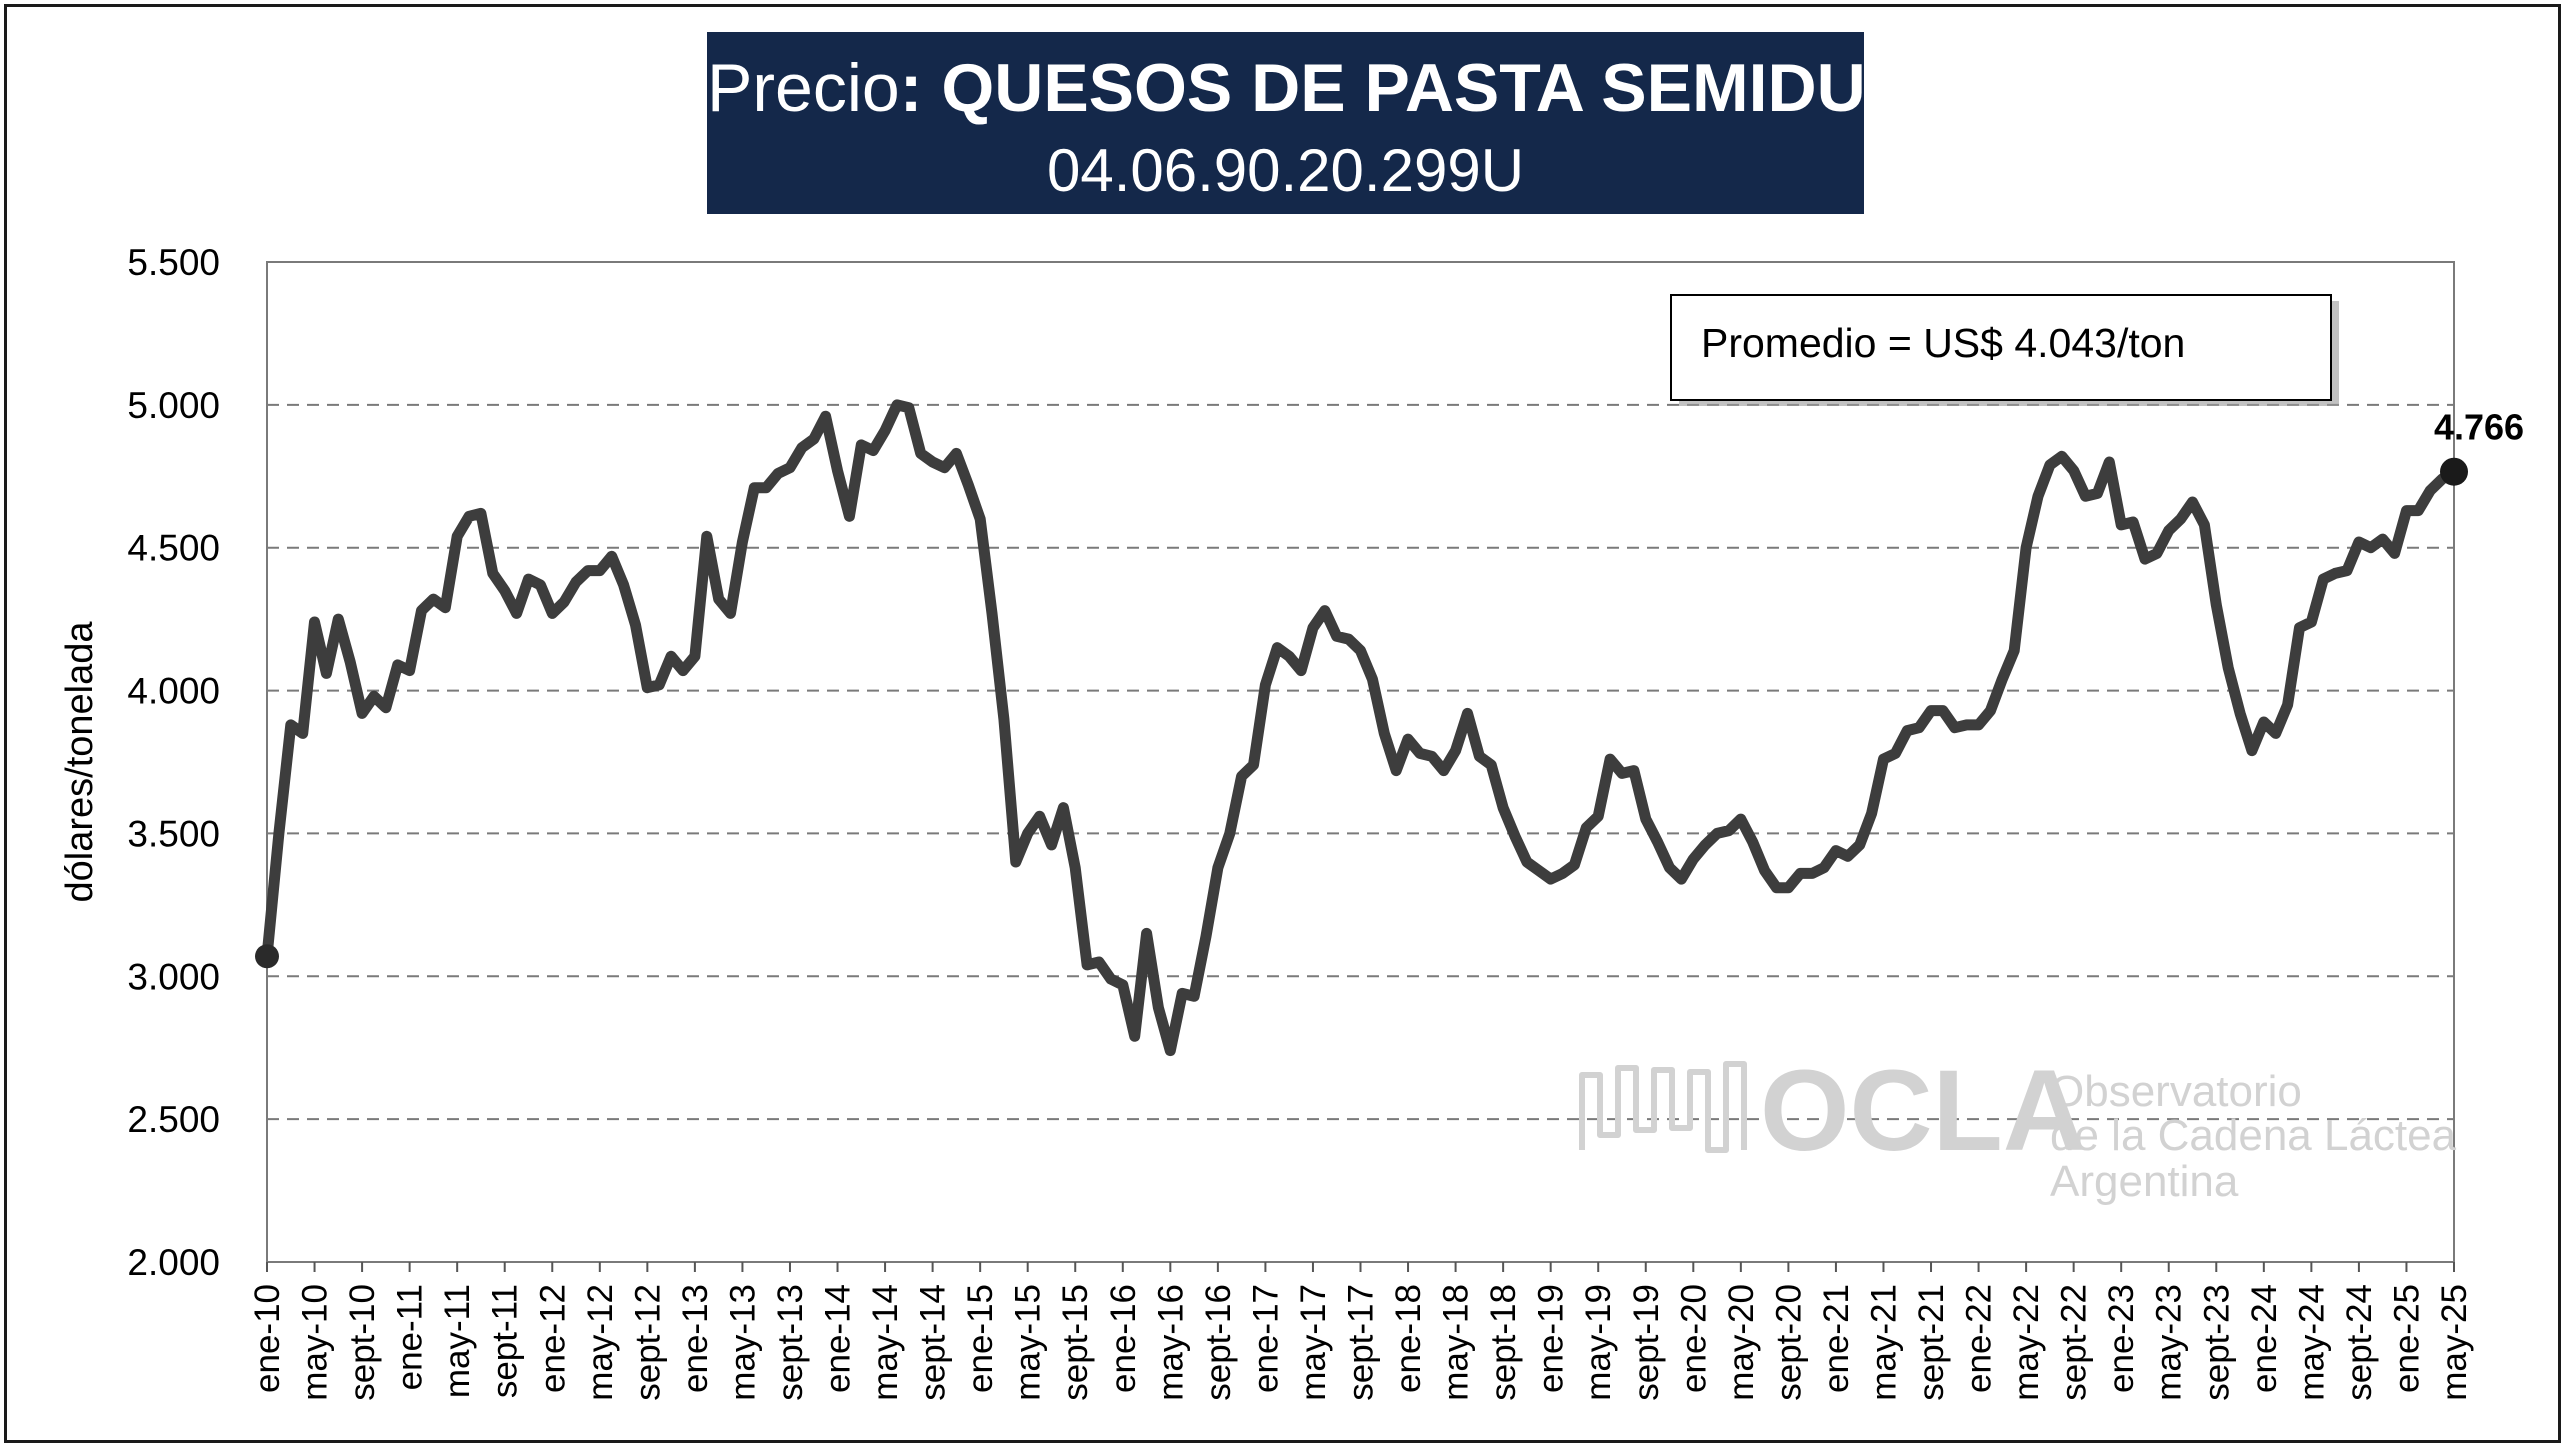 The height and width of the screenshot is (1452, 2571). Describe the element at coordinates (173, 1119) in the screenshot. I see `y-tick-label: 2.500` at that location.